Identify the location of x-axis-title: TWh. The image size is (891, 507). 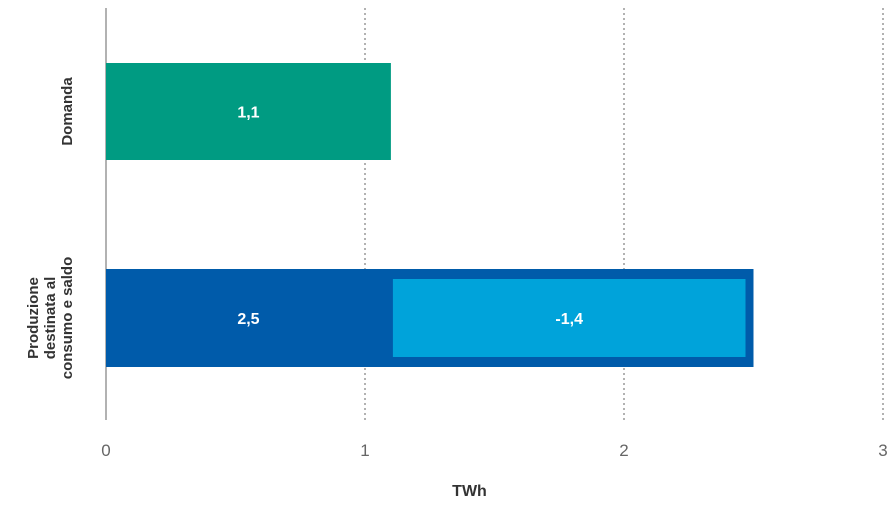
(469, 491).